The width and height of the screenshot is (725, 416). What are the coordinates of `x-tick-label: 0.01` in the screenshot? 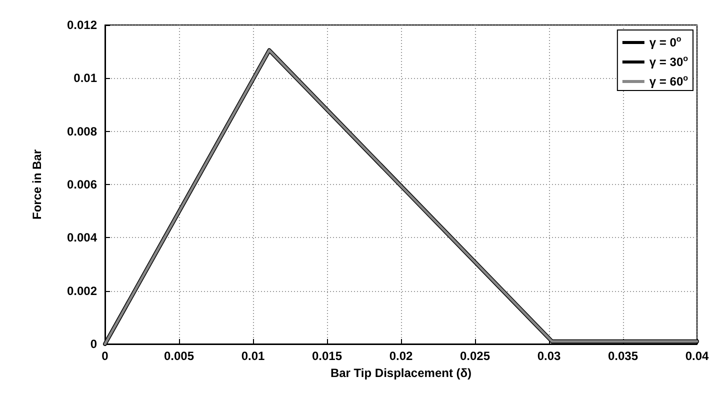 It's located at (253, 356).